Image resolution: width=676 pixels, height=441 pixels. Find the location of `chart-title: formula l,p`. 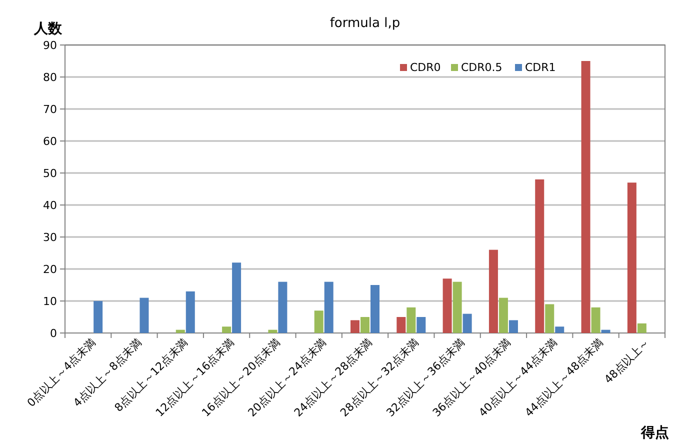

chart-title: formula l,p is located at coordinates (365, 23).